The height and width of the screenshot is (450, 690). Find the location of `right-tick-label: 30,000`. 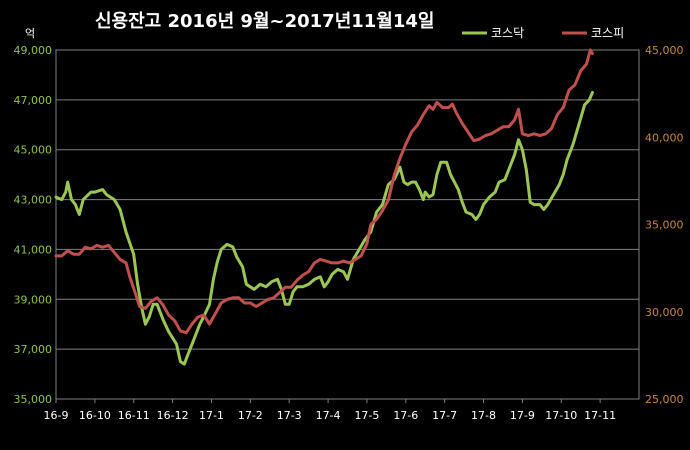

right-tick-label: 30,000 is located at coordinates (664, 312).